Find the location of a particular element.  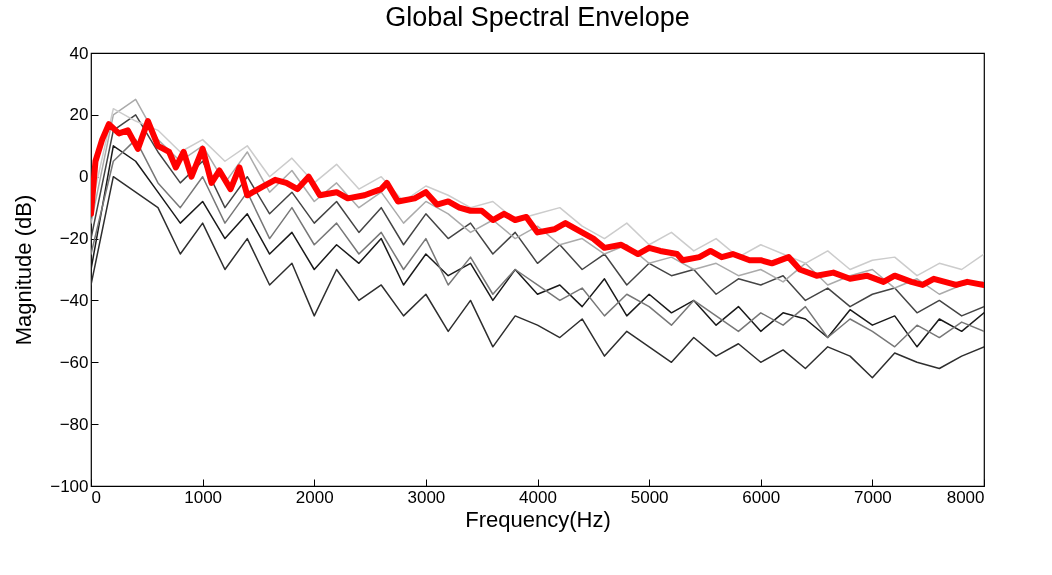

y-tick-label: −20 is located at coordinates (74, 239).